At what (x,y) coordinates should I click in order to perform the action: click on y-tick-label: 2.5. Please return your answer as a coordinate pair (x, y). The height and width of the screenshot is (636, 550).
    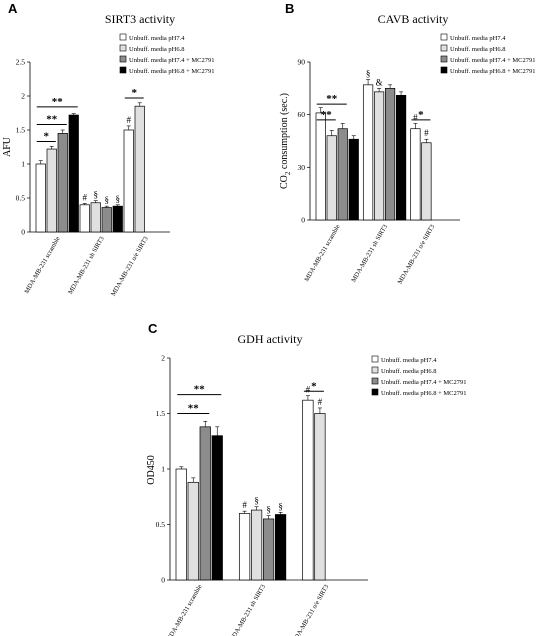
    Looking at the image, I should click on (21, 62).